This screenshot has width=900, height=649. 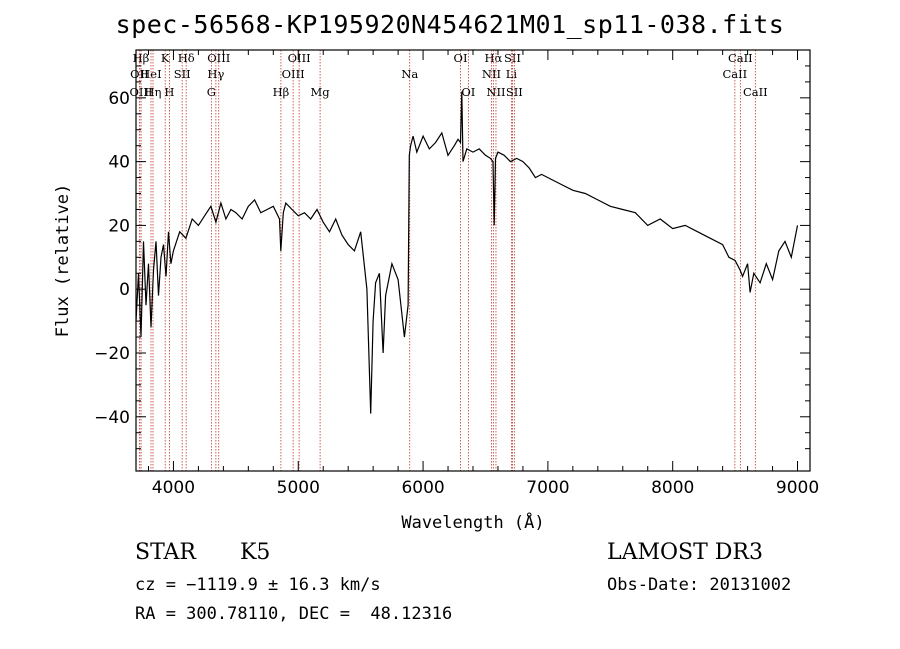 I want to click on ra-dec-coordinates: RA = 300.78110, DEC = 48.12316, so click(x=294, y=614).